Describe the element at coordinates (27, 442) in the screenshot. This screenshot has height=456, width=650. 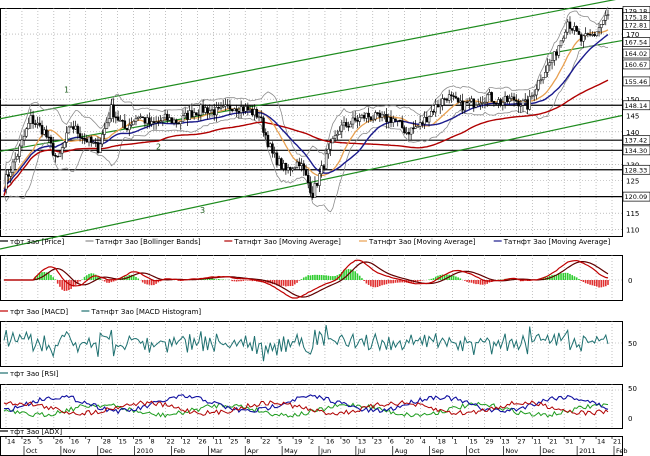
I see `date-tick-label: 25` at that location.